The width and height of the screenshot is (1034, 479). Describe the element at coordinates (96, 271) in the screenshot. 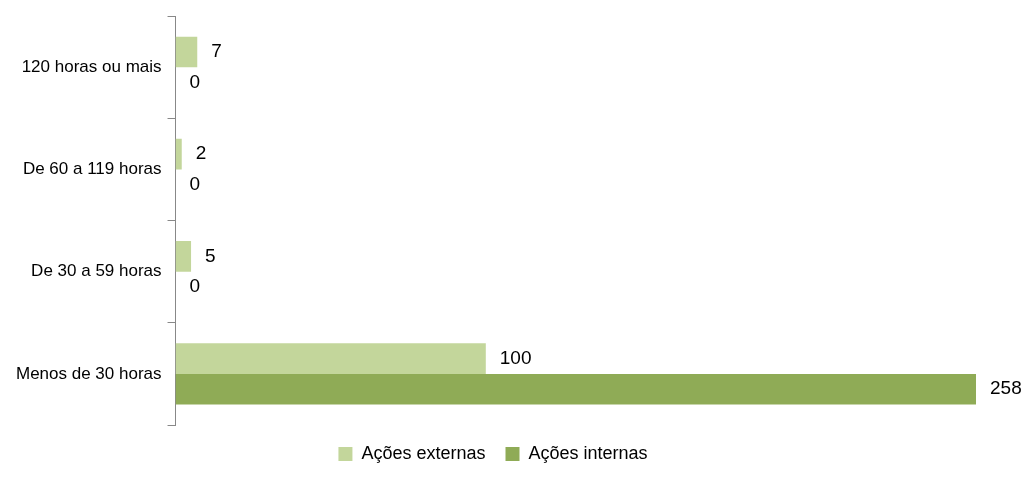

I see `y-tick-label: De 30 a 59 horas` at that location.